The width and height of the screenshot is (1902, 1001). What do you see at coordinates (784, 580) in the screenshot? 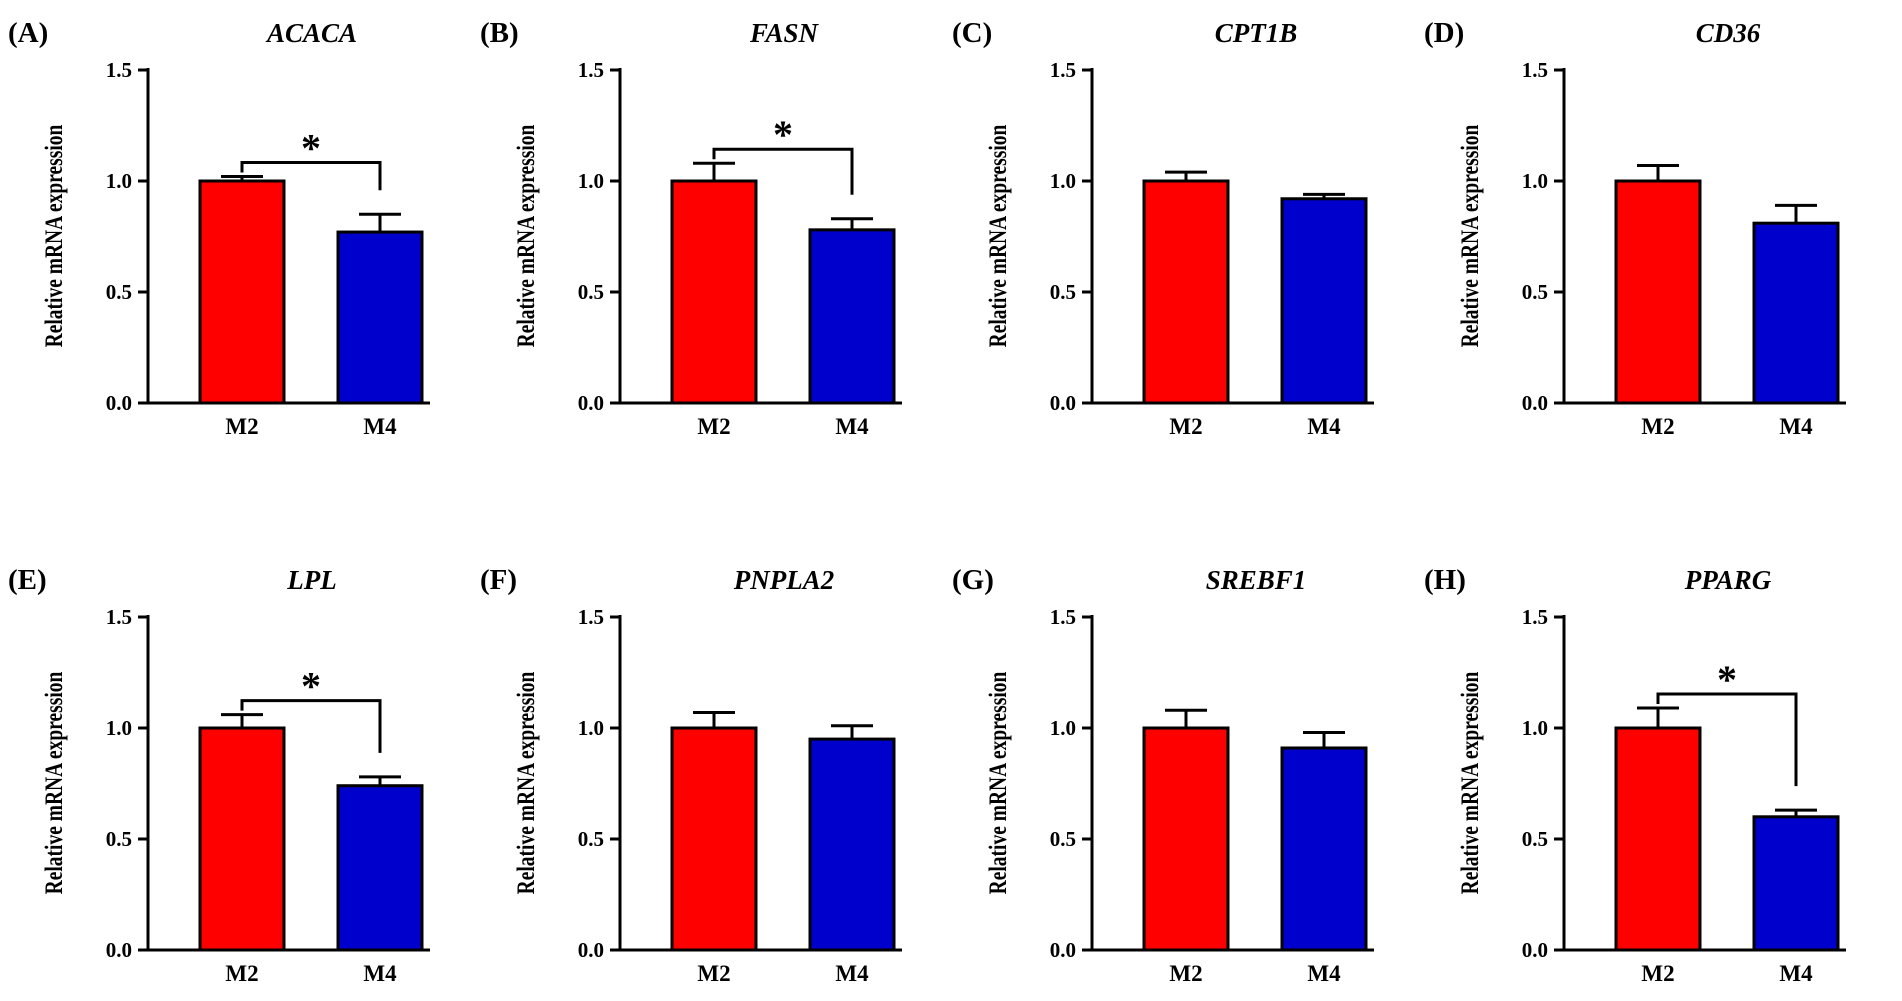
I see `chart-title: PNPLA2` at bounding box center [784, 580].